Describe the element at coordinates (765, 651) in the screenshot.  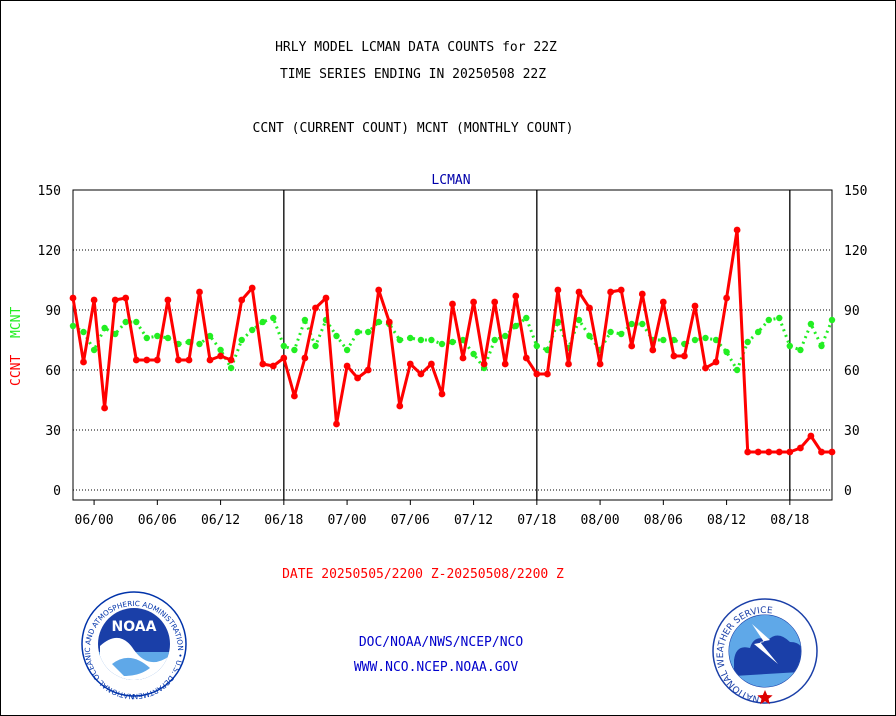
I see `nws-logo: NATIONAL WEATHER SERVICE` at that location.